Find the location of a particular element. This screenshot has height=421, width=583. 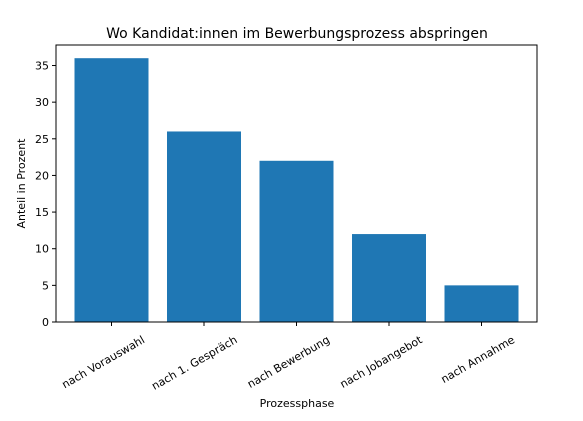

y-tick-label-30: 30 is located at coordinates (42, 102).